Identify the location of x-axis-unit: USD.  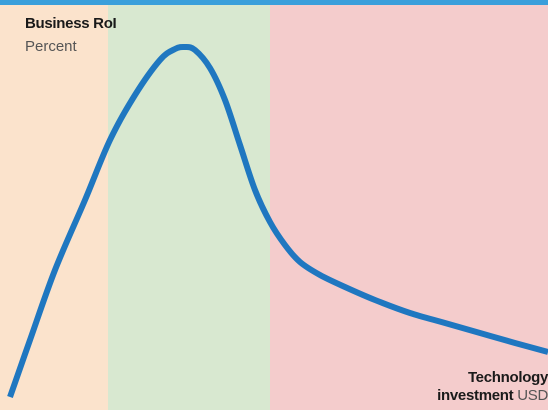
(532, 395).